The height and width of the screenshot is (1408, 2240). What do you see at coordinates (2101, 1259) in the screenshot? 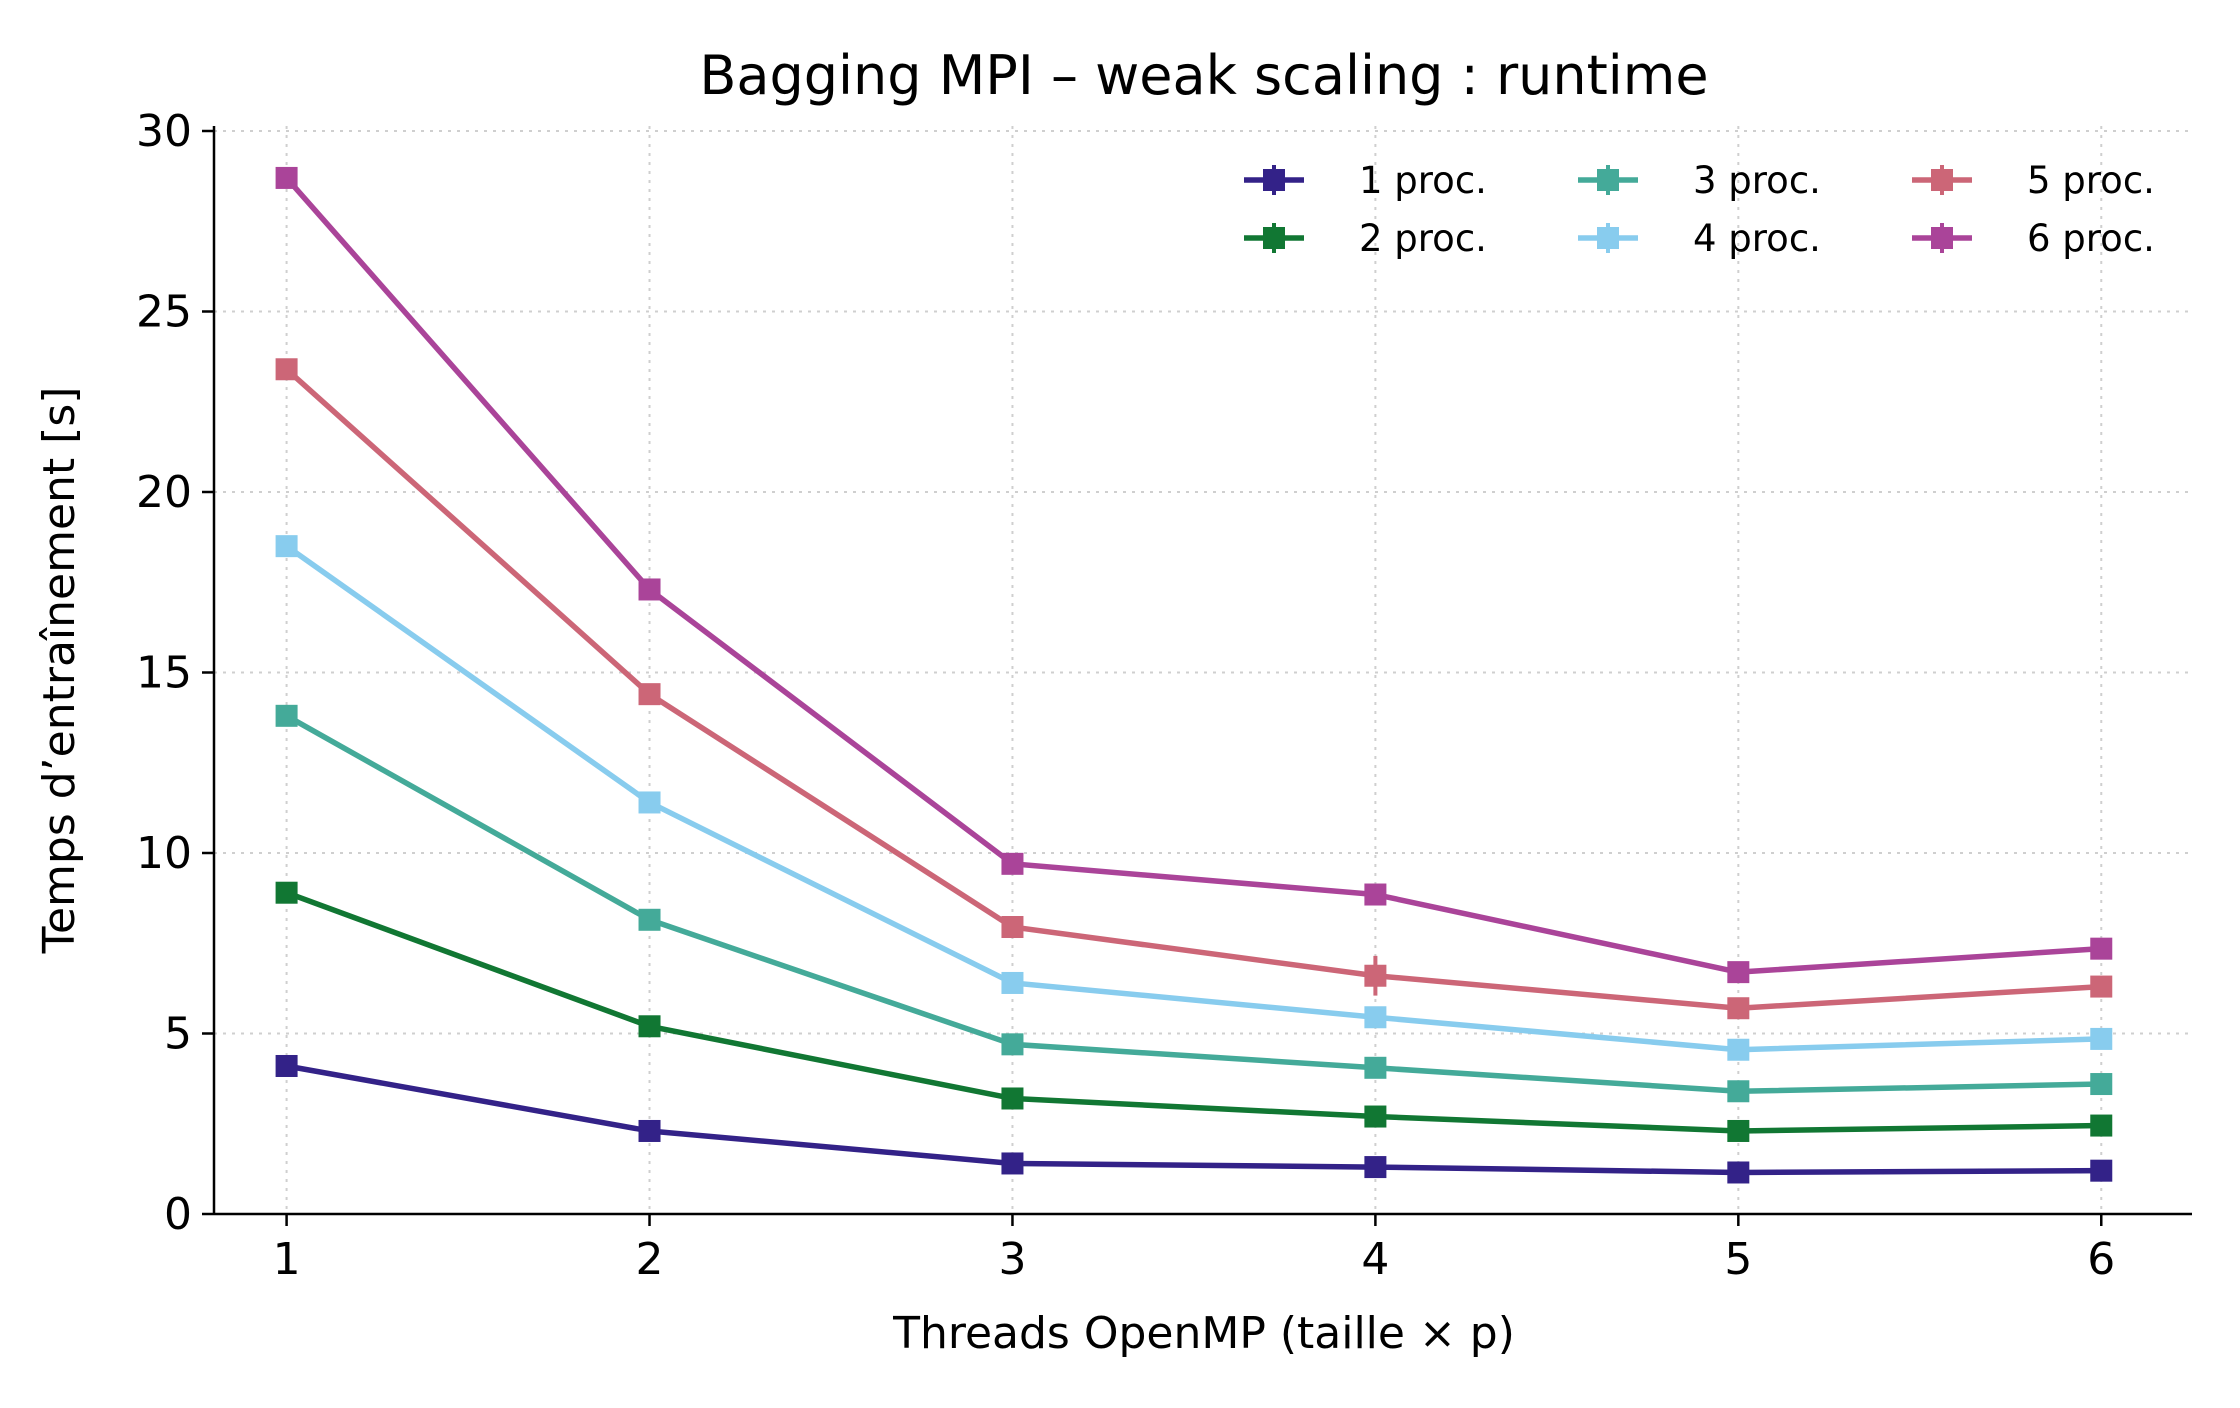
I see `x-tick-label: 6` at bounding box center [2101, 1259].